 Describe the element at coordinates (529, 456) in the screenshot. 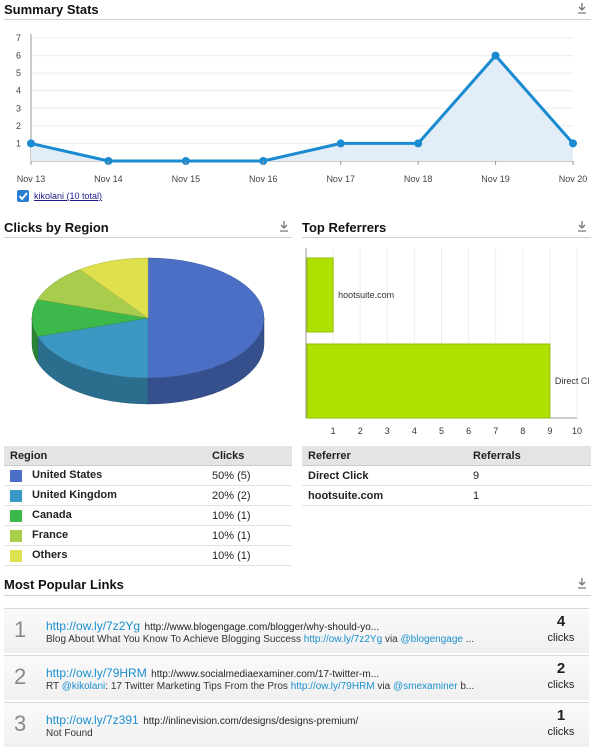

I see `referrals-header: Referrals` at that location.